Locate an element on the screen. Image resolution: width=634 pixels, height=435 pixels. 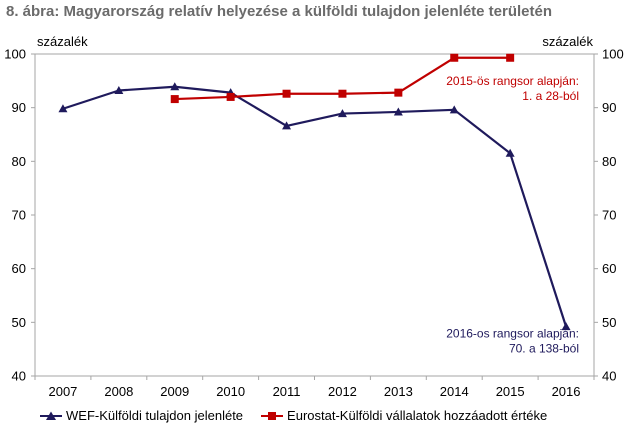
y-left-tick-label: 90 is located at coordinates (19, 107).